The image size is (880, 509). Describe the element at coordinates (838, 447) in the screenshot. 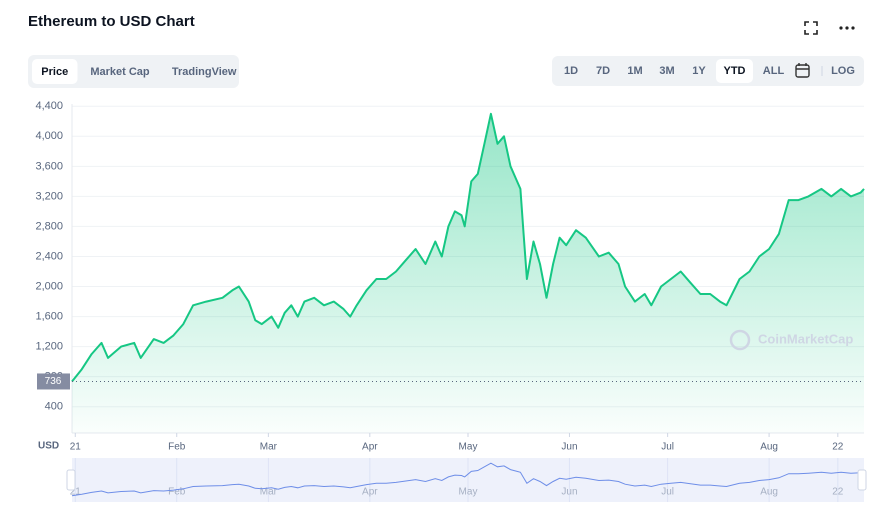

I see `x-tick-label: 22` at that location.